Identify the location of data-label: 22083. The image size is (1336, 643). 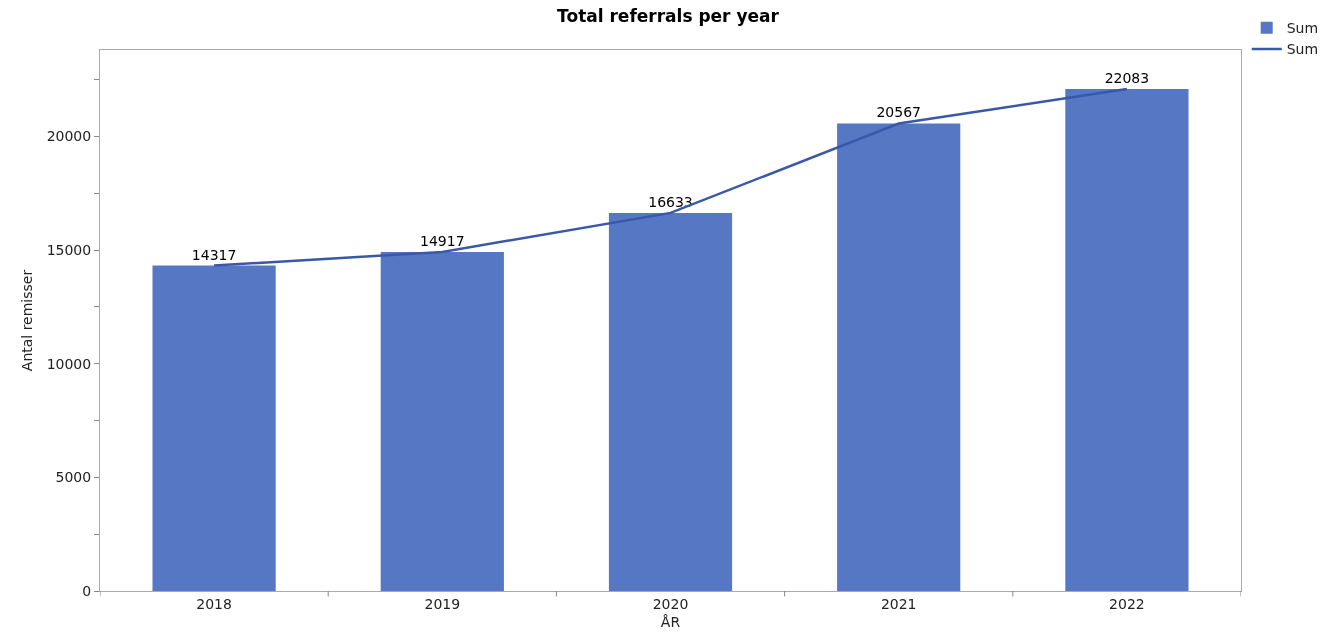
(1127, 78).